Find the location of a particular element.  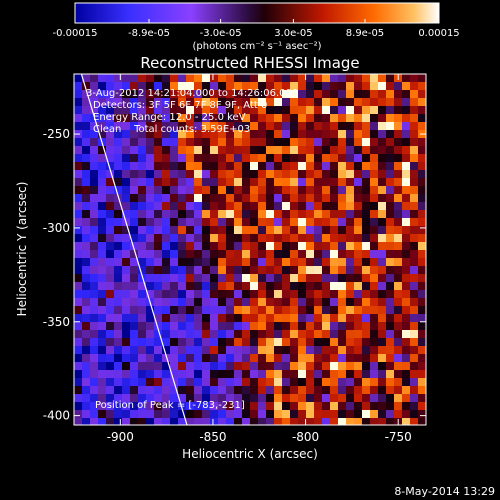

annotation-time-range: 3-Aug-2012 14:21:04.000 to 14:26:06.000 is located at coordinates (192, 93).